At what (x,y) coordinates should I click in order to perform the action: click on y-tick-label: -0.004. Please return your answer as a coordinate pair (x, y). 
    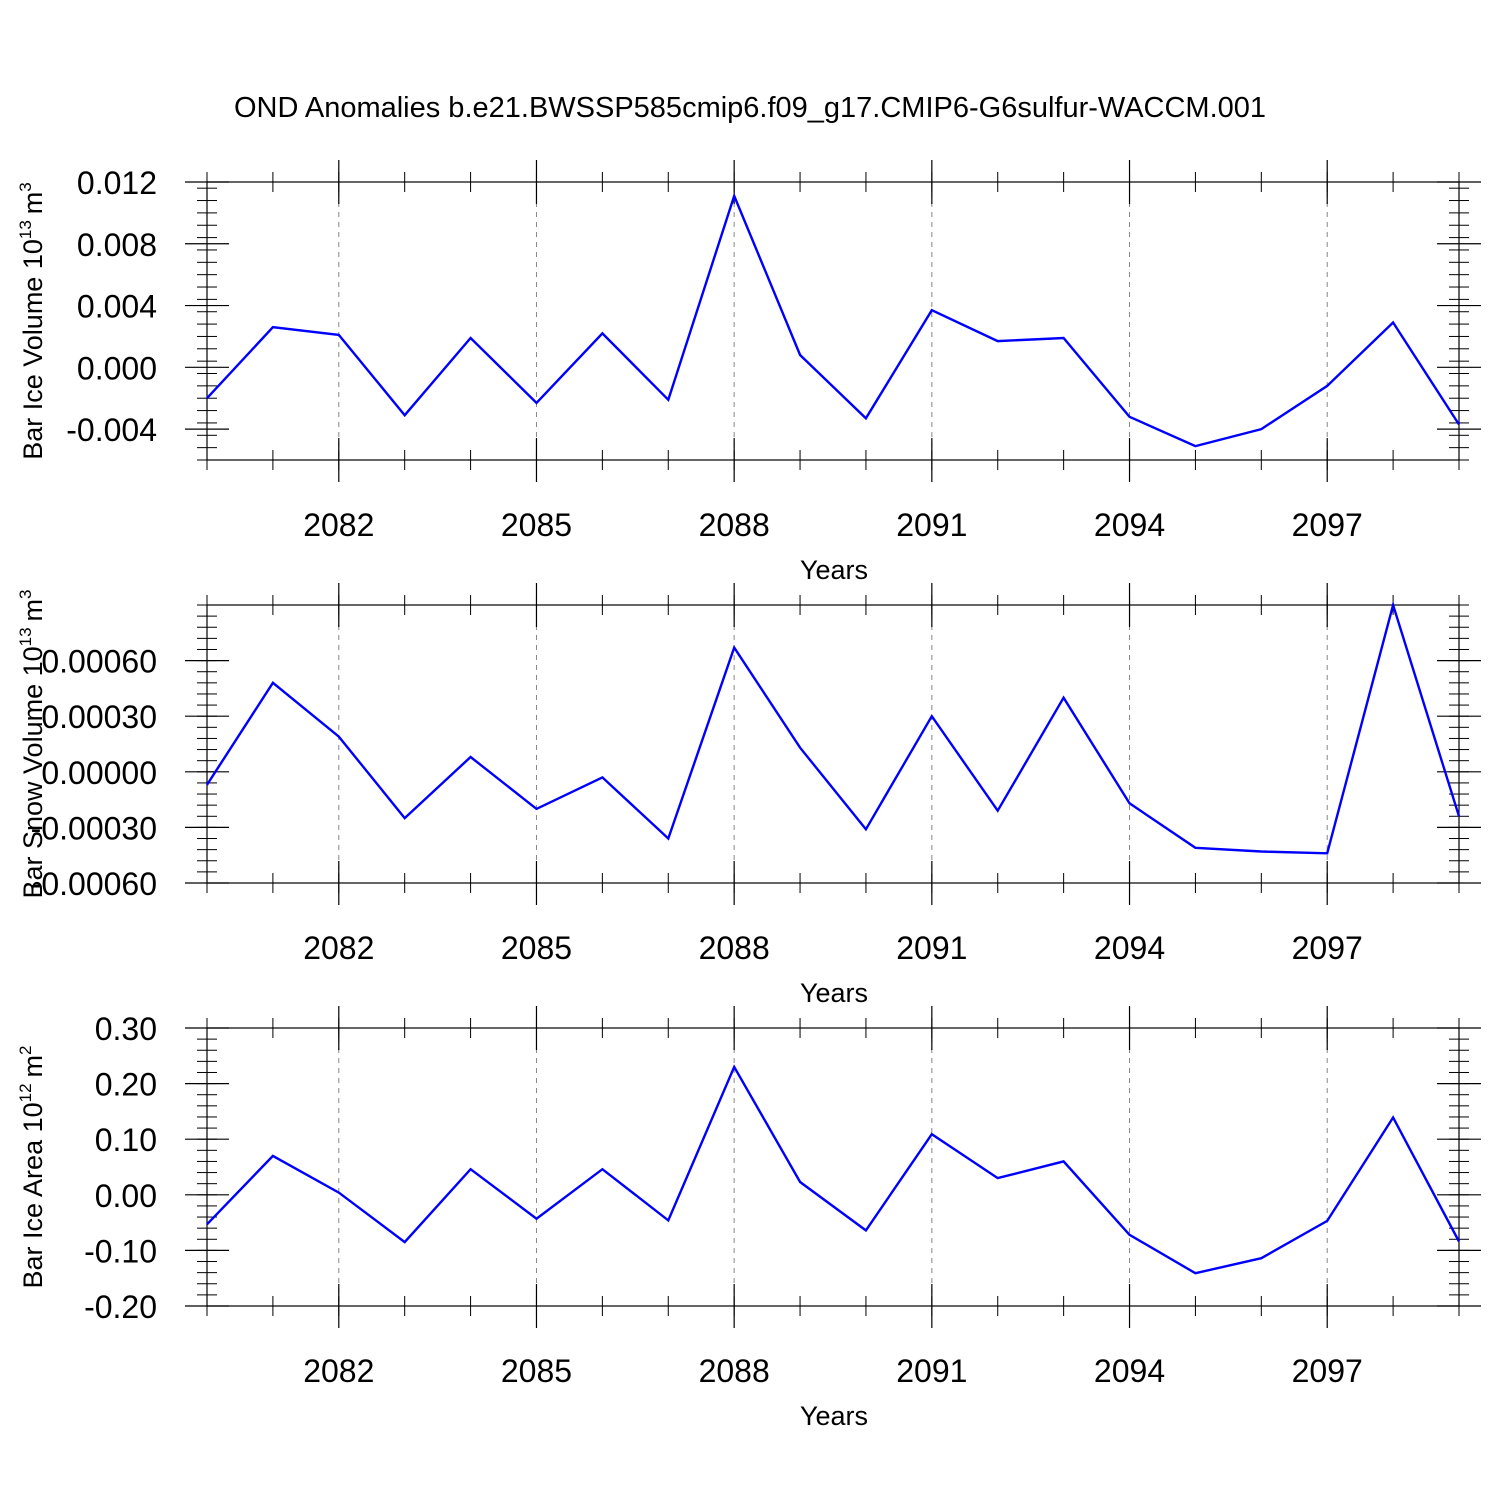
    Looking at the image, I should click on (111, 430).